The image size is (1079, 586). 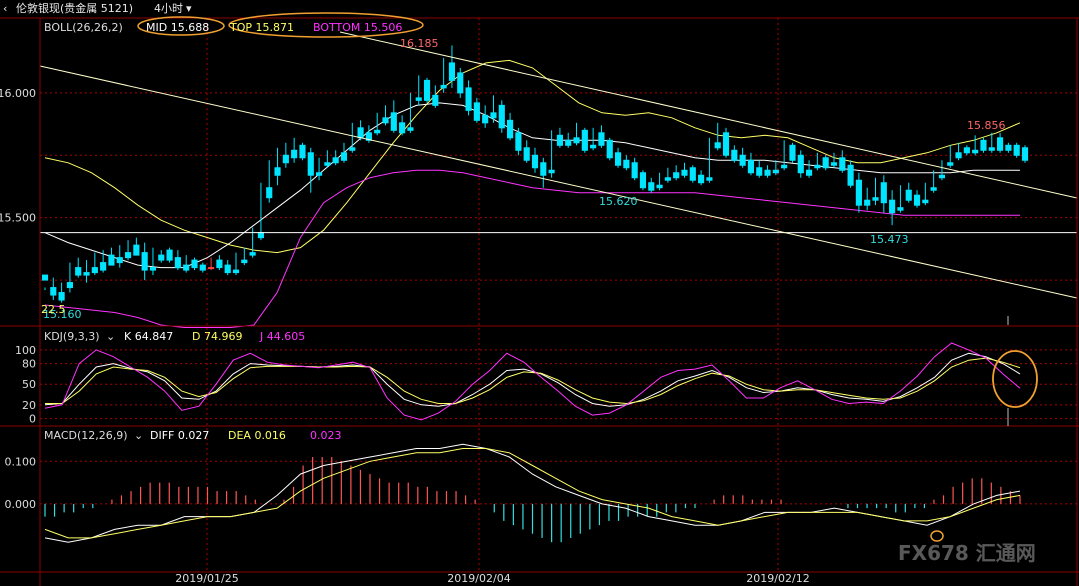 What do you see at coordinates (72, 336) in the screenshot?
I see `kdj-name: KDJ(9,3,3)` at bounding box center [72, 336].